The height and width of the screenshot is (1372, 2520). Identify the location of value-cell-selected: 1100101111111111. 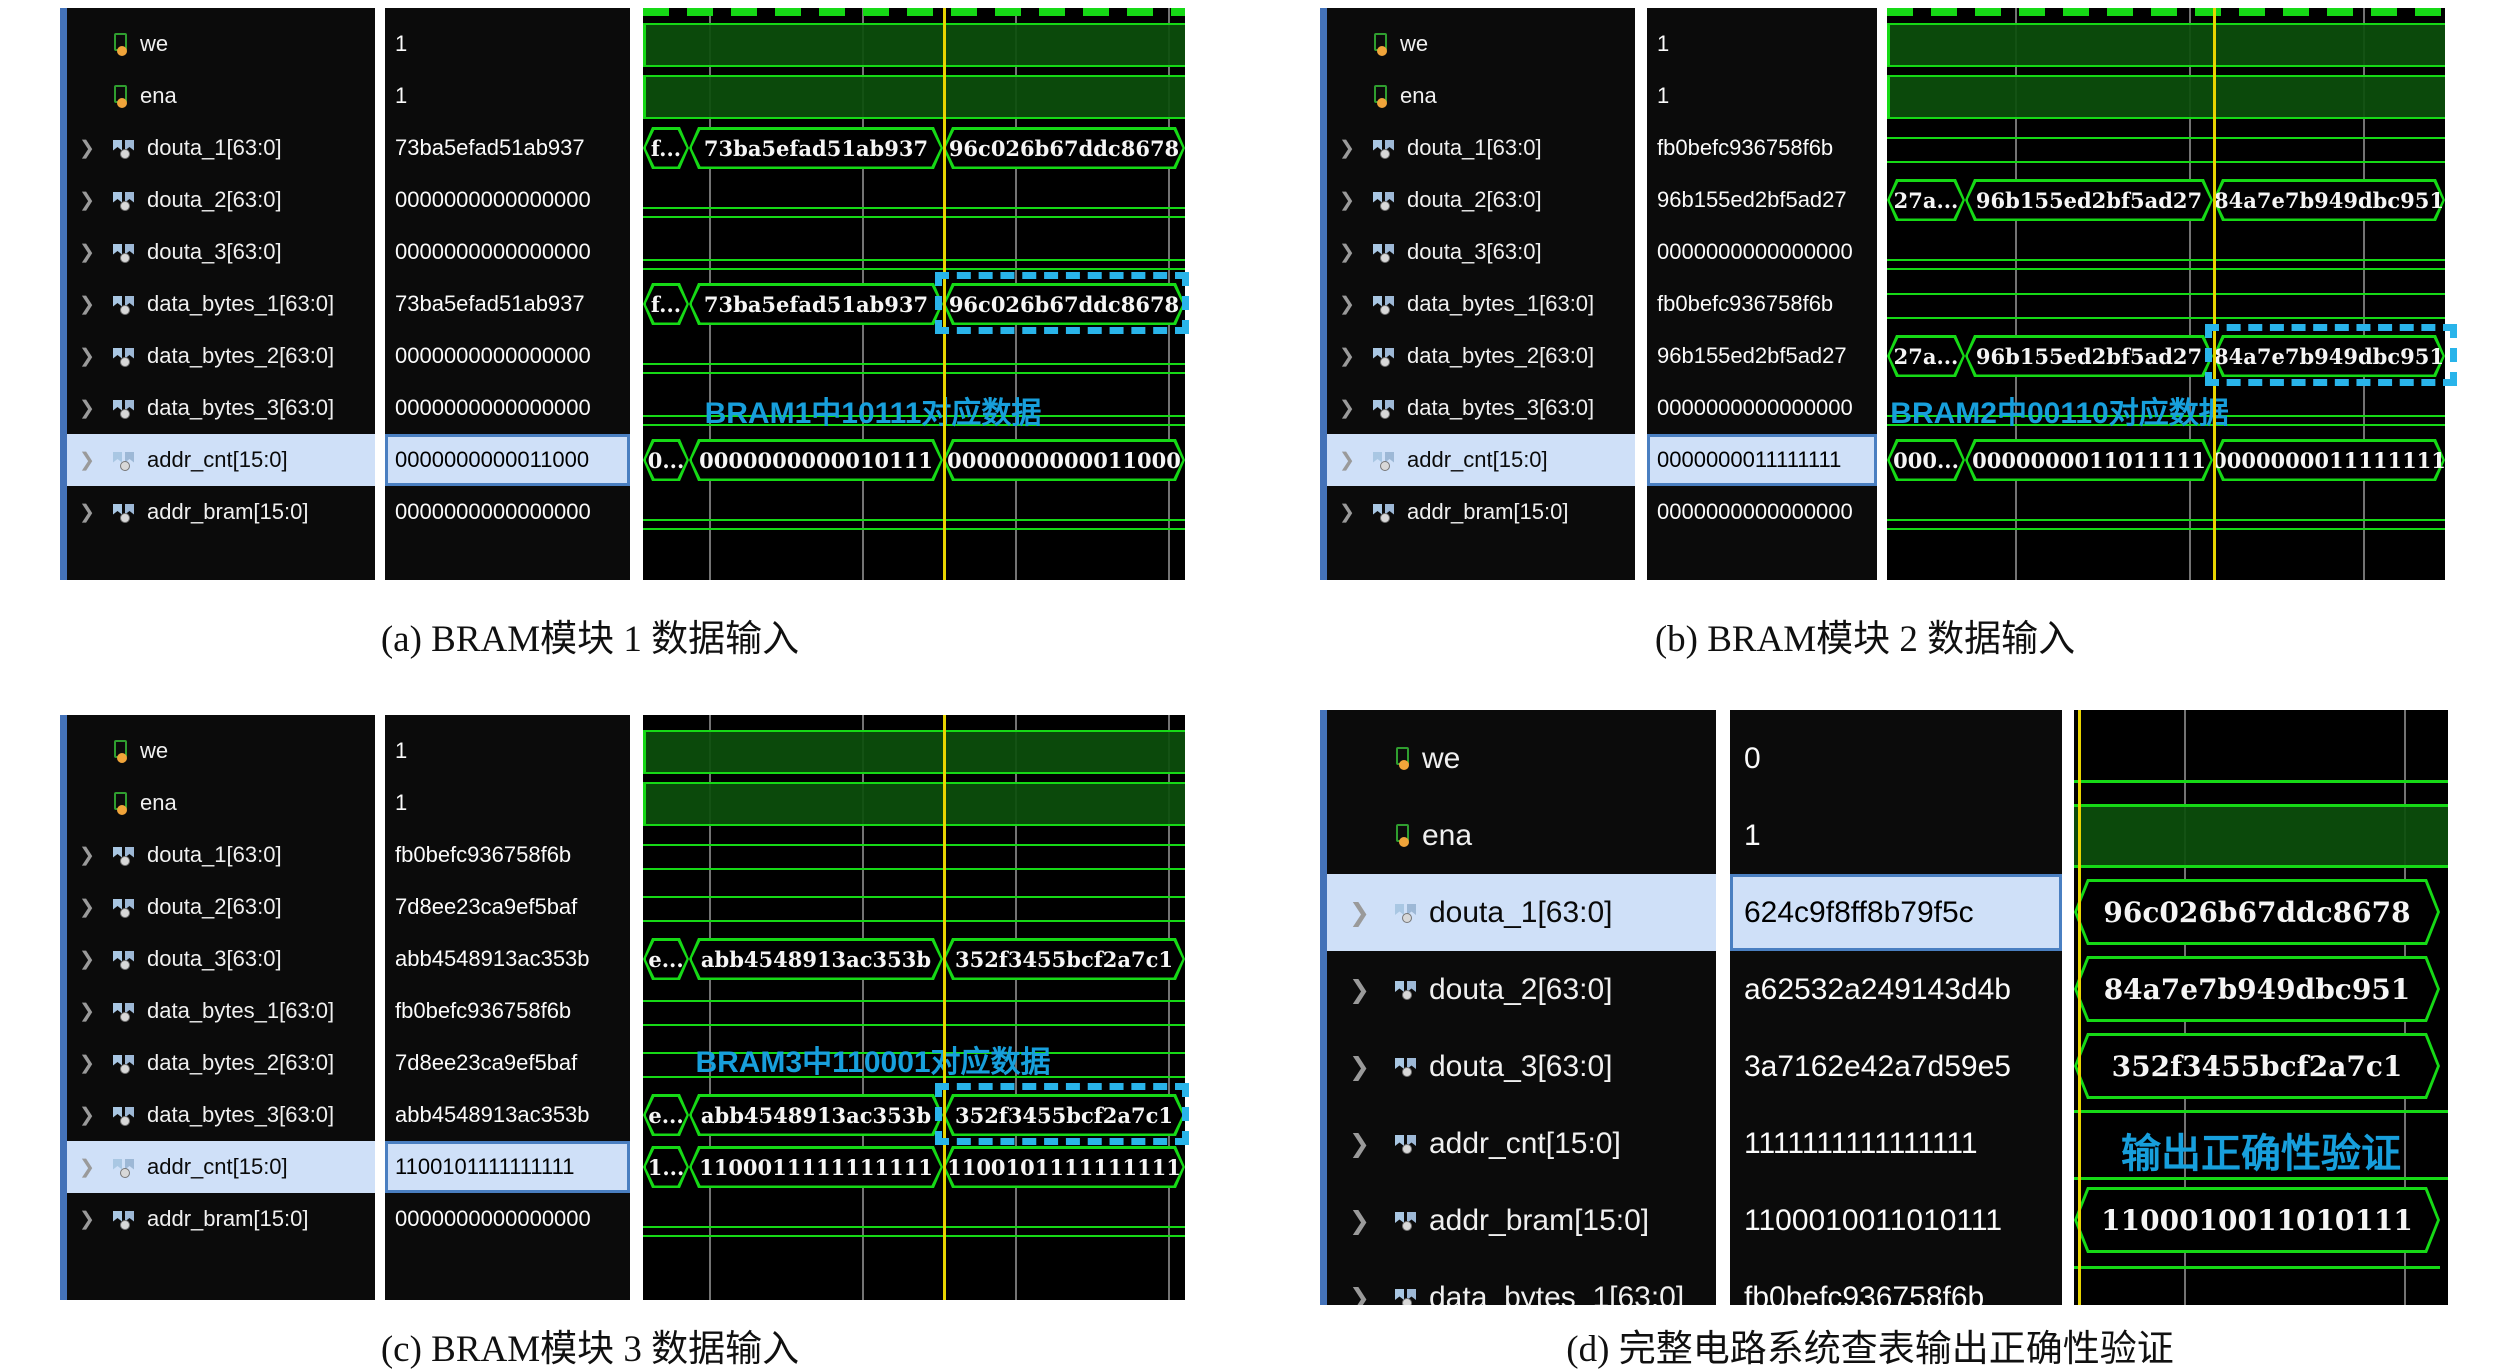
(507, 1167).